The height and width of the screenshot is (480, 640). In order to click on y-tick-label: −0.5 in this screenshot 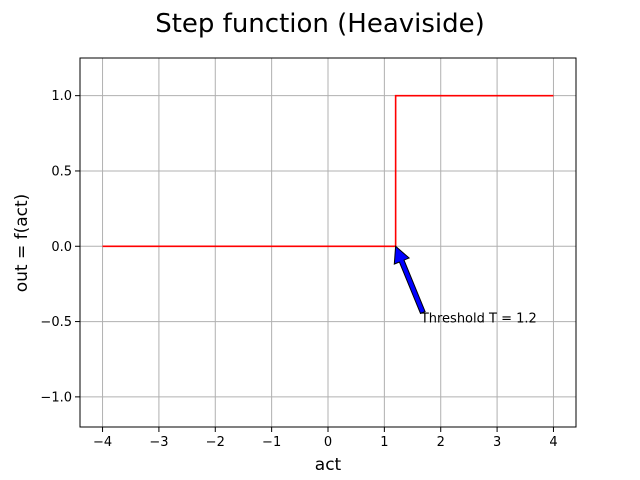, I will do `click(56, 322)`.